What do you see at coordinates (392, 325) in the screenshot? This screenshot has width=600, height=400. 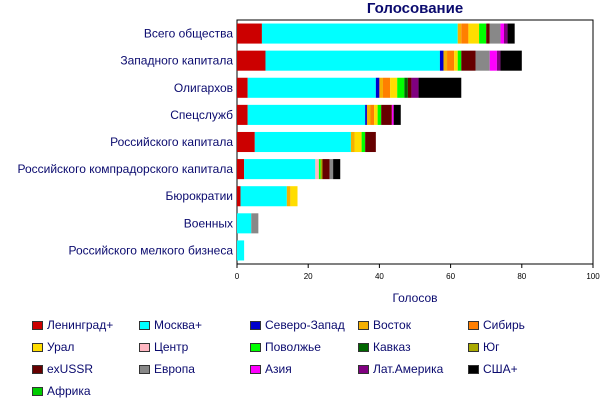 I see `legend-label: Восток` at bounding box center [392, 325].